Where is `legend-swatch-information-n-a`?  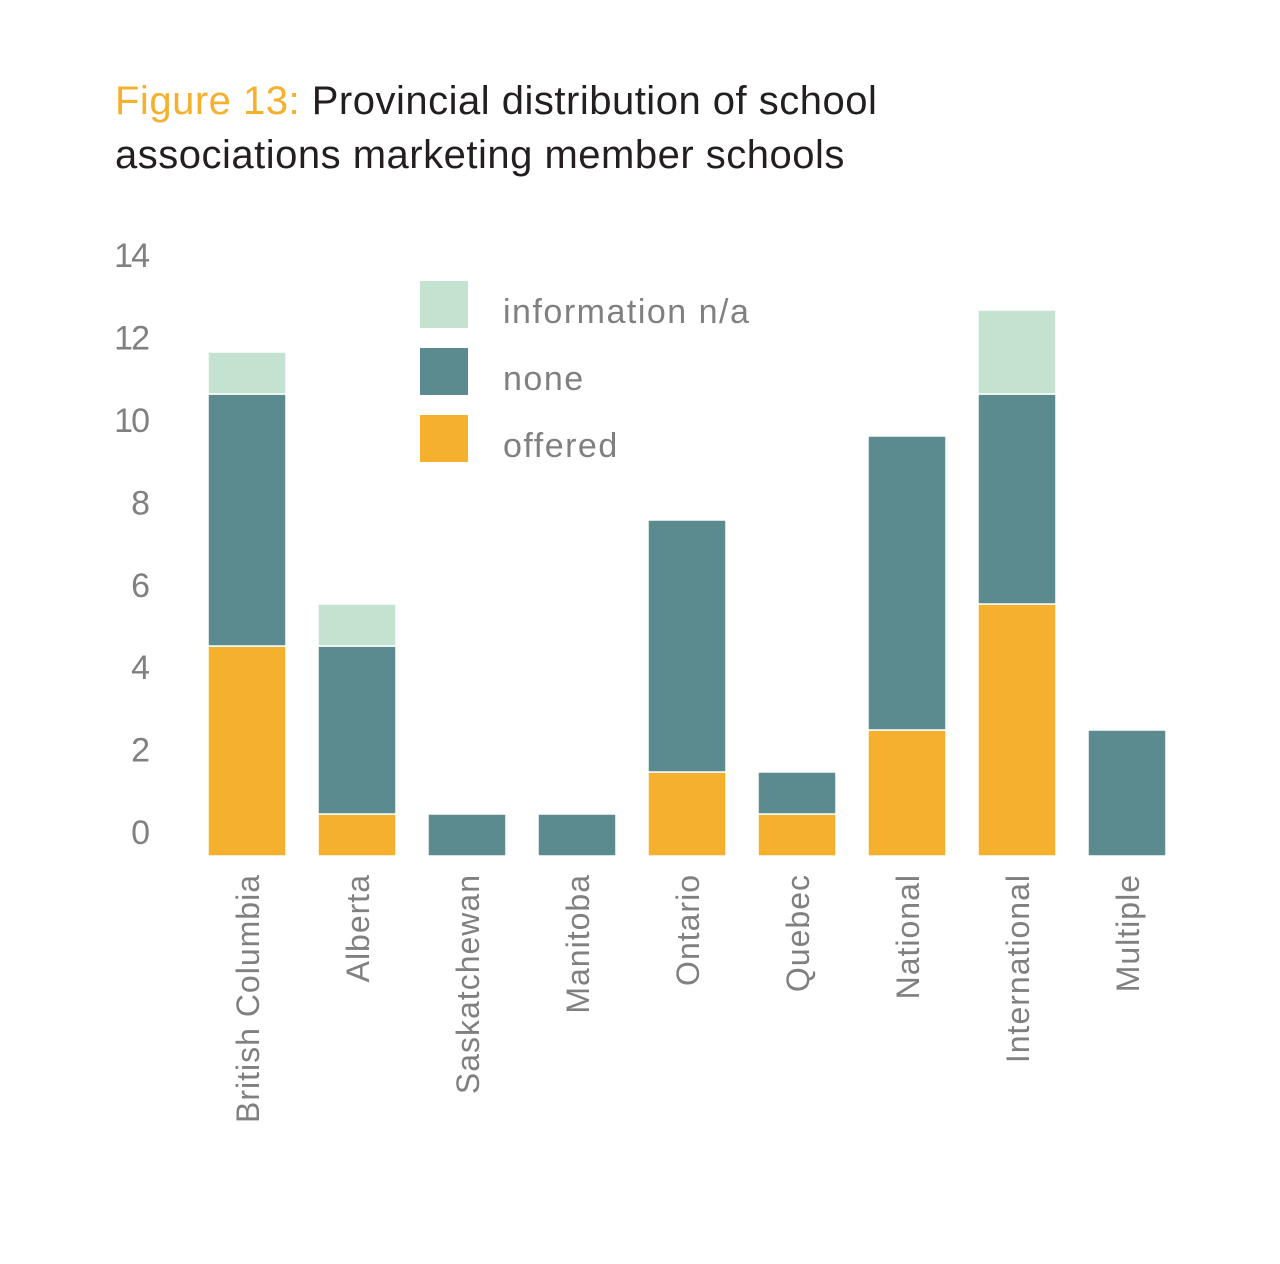 legend-swatch-information-n-a is located at coordinates (444, 304).